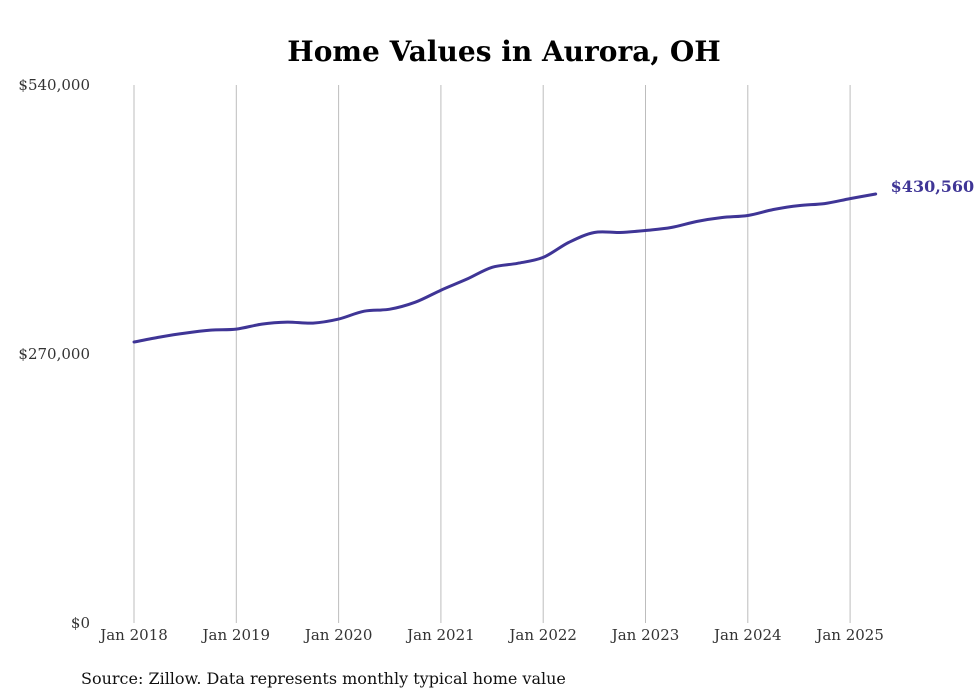 This screenshot has width=980, height=699. What do you see at coordinates (80, 623) in the screenshot?
I see `y-tick-label: $0` at bounding box center [80, 623].